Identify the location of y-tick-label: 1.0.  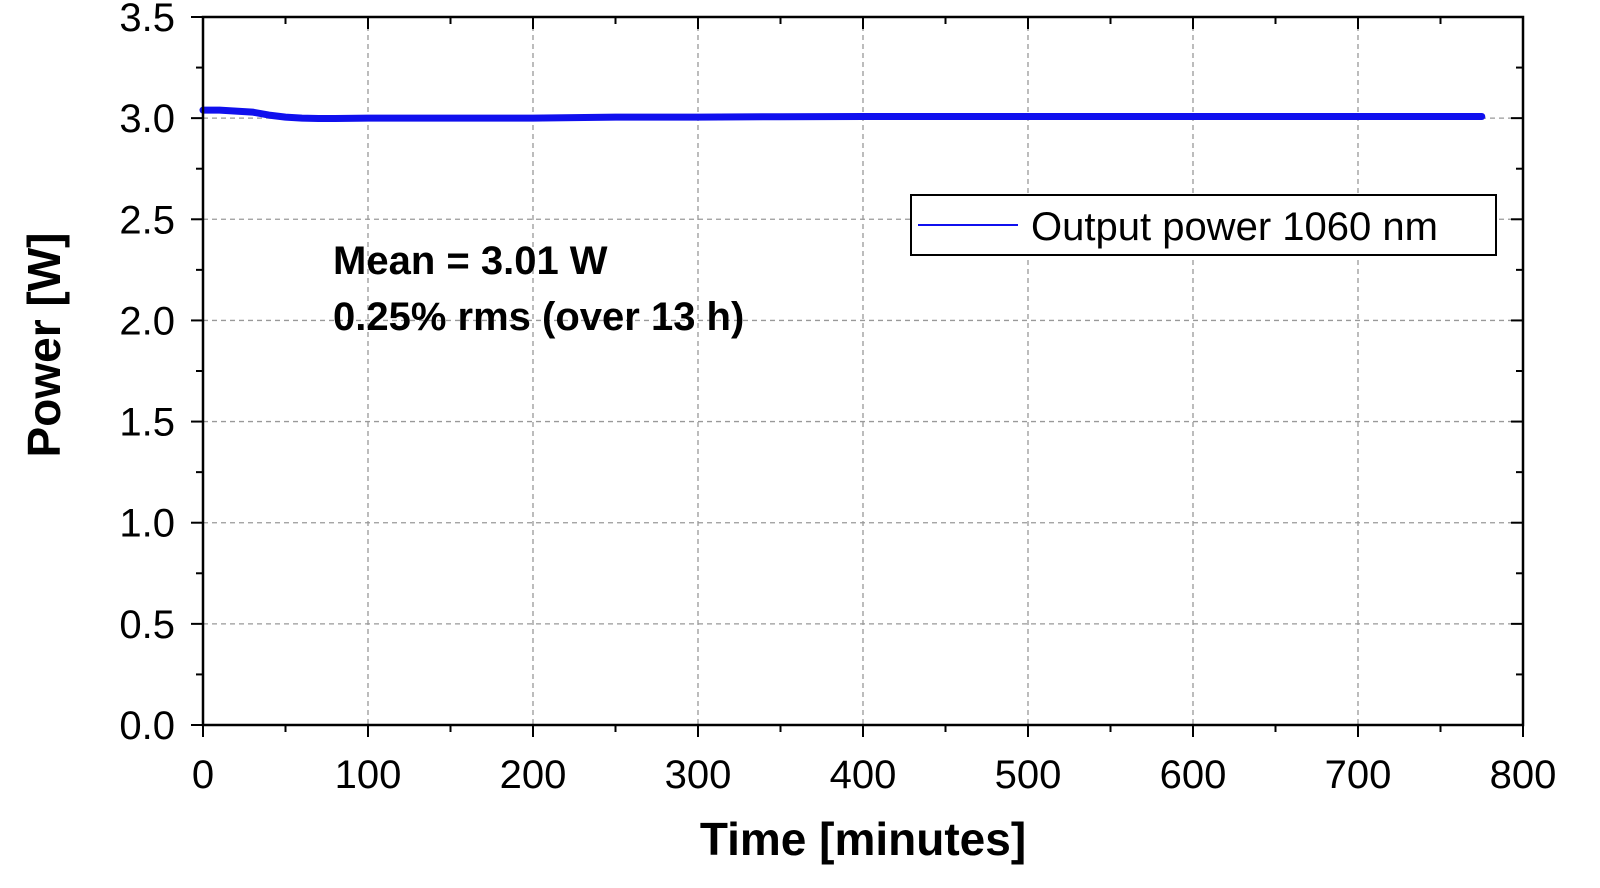
(147, 524).